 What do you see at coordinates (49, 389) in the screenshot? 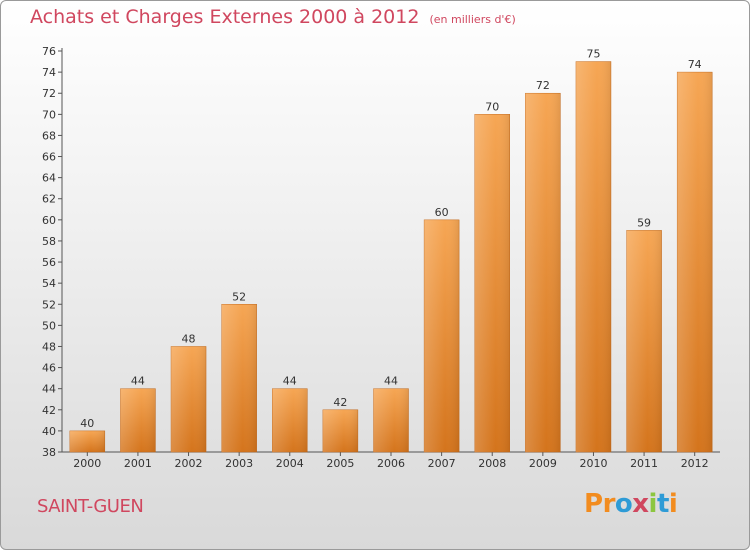
I see `y-tick-label: 44` at bounding box center [49, 389].